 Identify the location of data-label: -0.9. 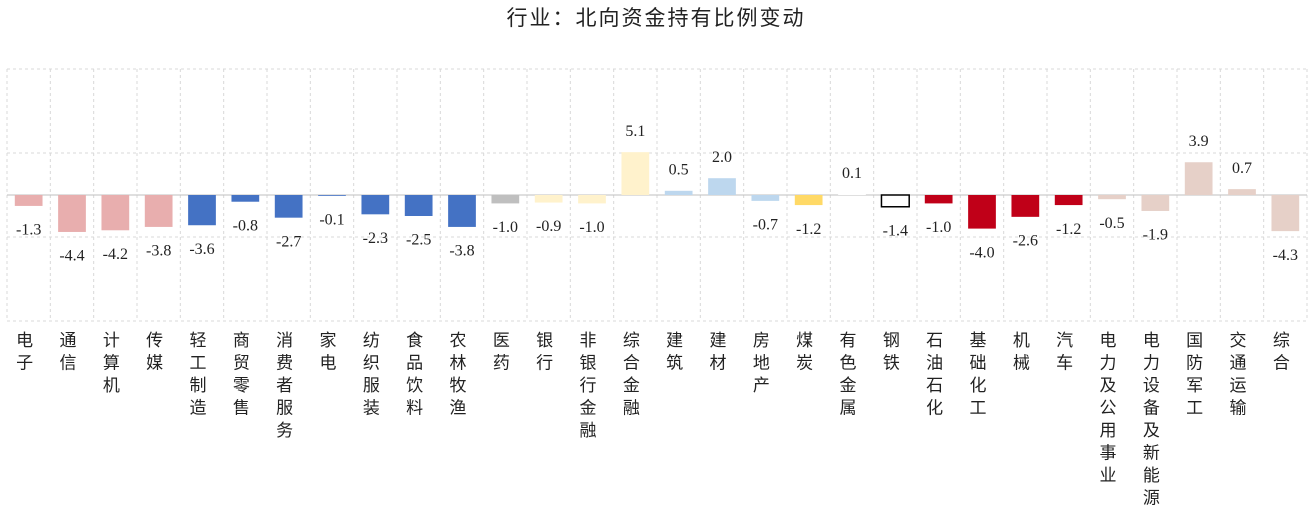
(548, 226).